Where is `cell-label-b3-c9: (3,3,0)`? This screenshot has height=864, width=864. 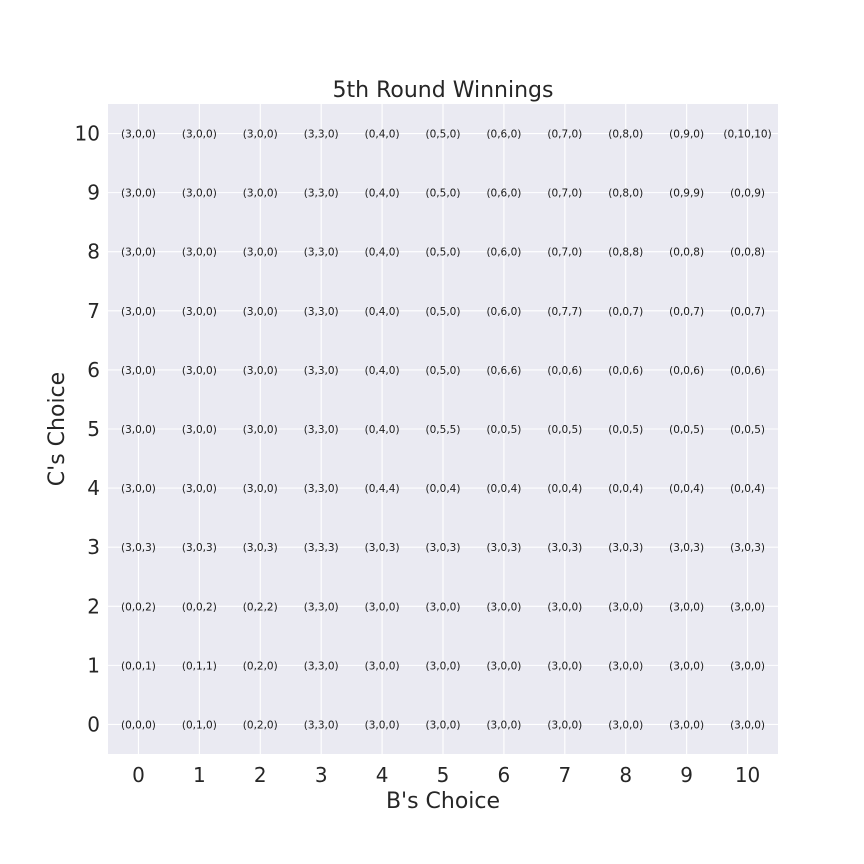
cell-label-b3-c9: (3,3,0) is located at coordinates (321, 194).